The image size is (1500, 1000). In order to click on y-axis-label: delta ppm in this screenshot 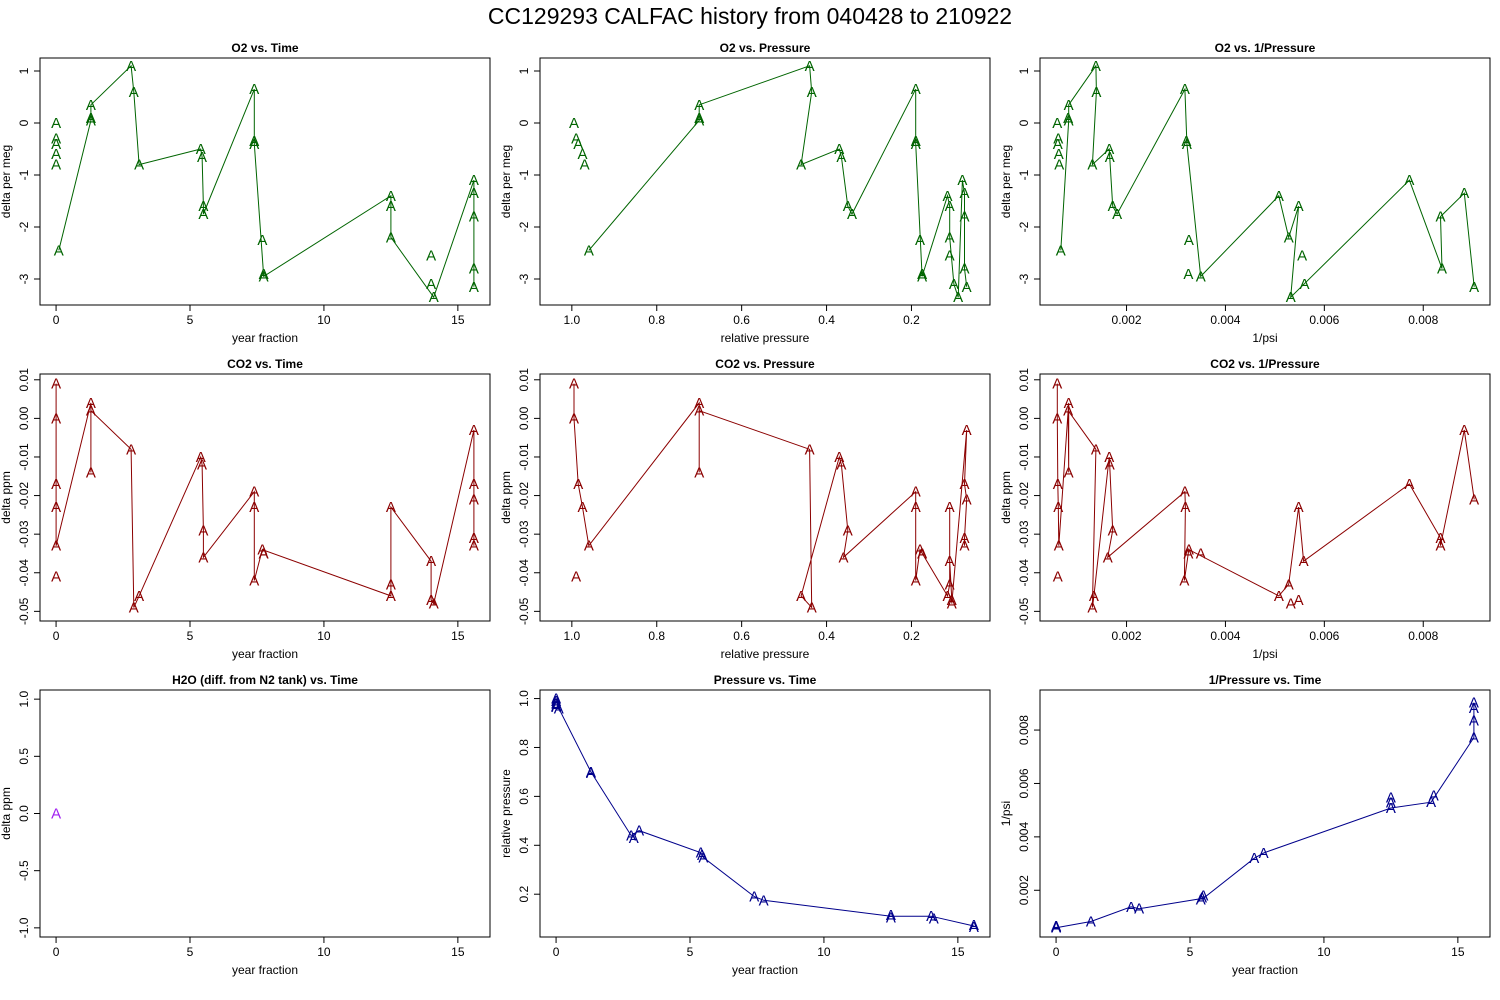, I will do `click(6, 497)`.